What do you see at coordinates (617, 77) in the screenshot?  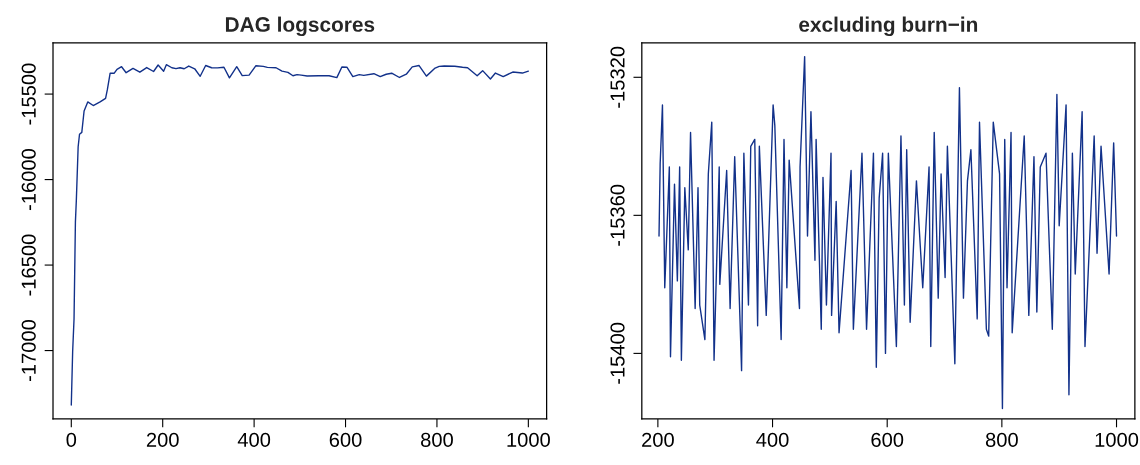 I see `y-tick-label: -15320` at bounding box center [617, 77].